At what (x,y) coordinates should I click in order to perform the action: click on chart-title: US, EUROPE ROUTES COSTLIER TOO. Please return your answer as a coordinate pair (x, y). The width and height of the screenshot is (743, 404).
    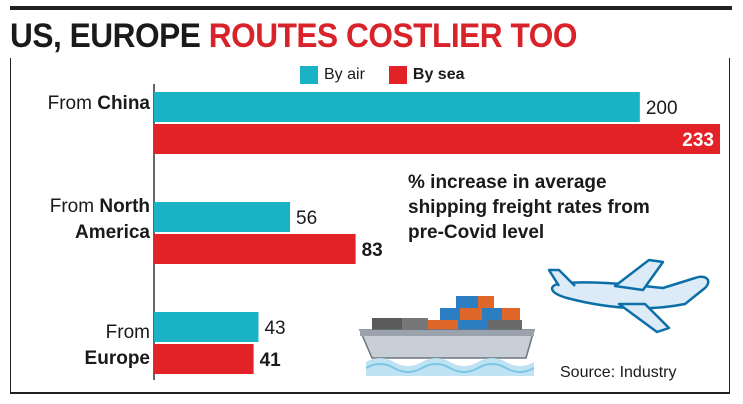
    Looking at the image, I should click on (293, 36).